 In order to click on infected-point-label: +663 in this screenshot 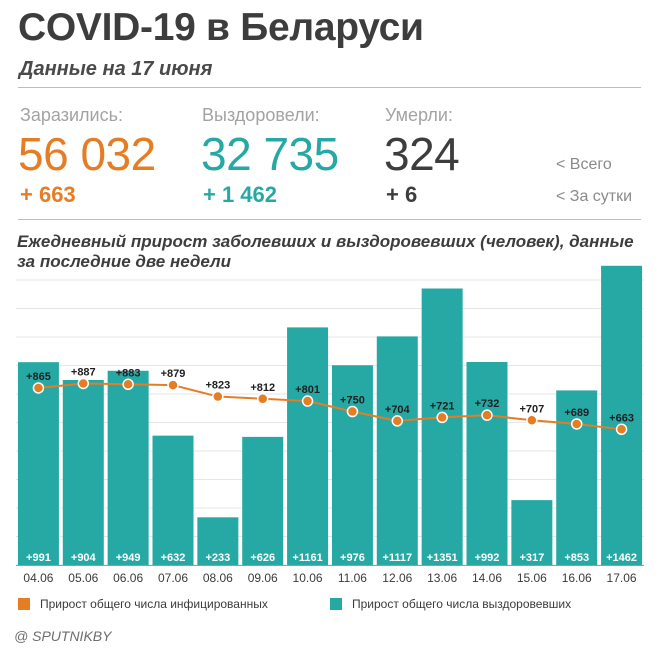, I will do `click(621, 418)`.